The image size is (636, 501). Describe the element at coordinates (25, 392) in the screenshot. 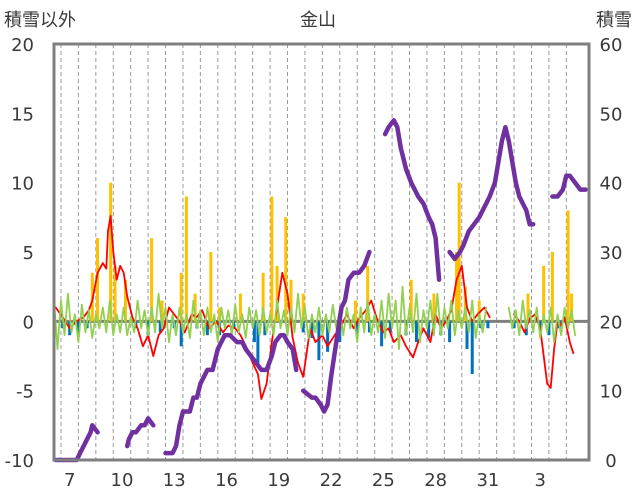

I see `y-left-tick-label: -5` at that location.